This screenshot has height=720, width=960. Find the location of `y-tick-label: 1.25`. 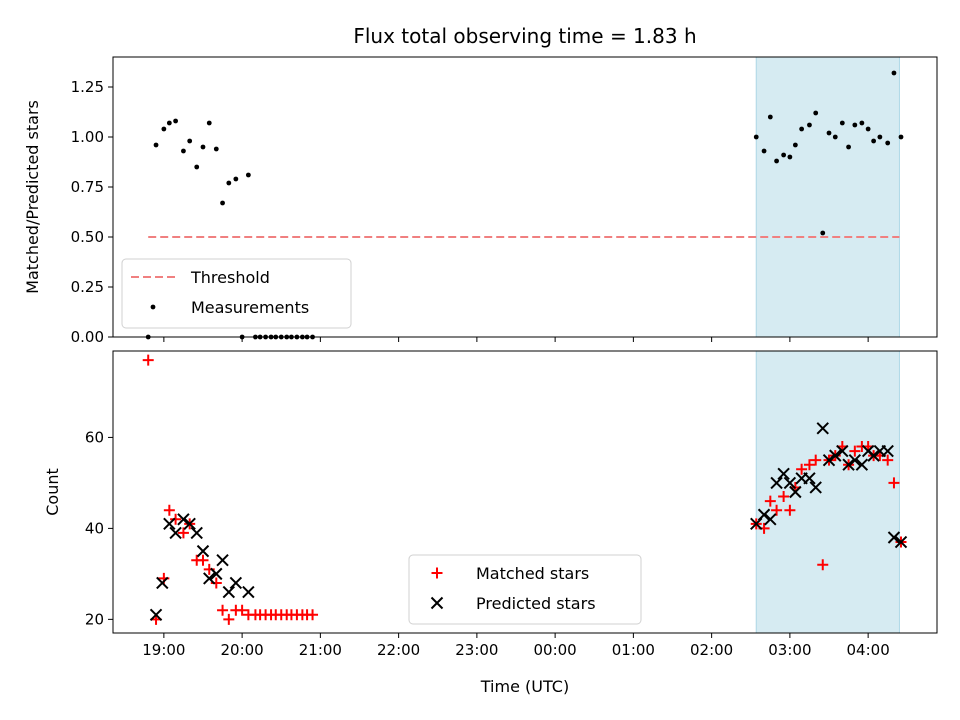

y-tick-label: 1.25 is located at coordinates (87, 87).